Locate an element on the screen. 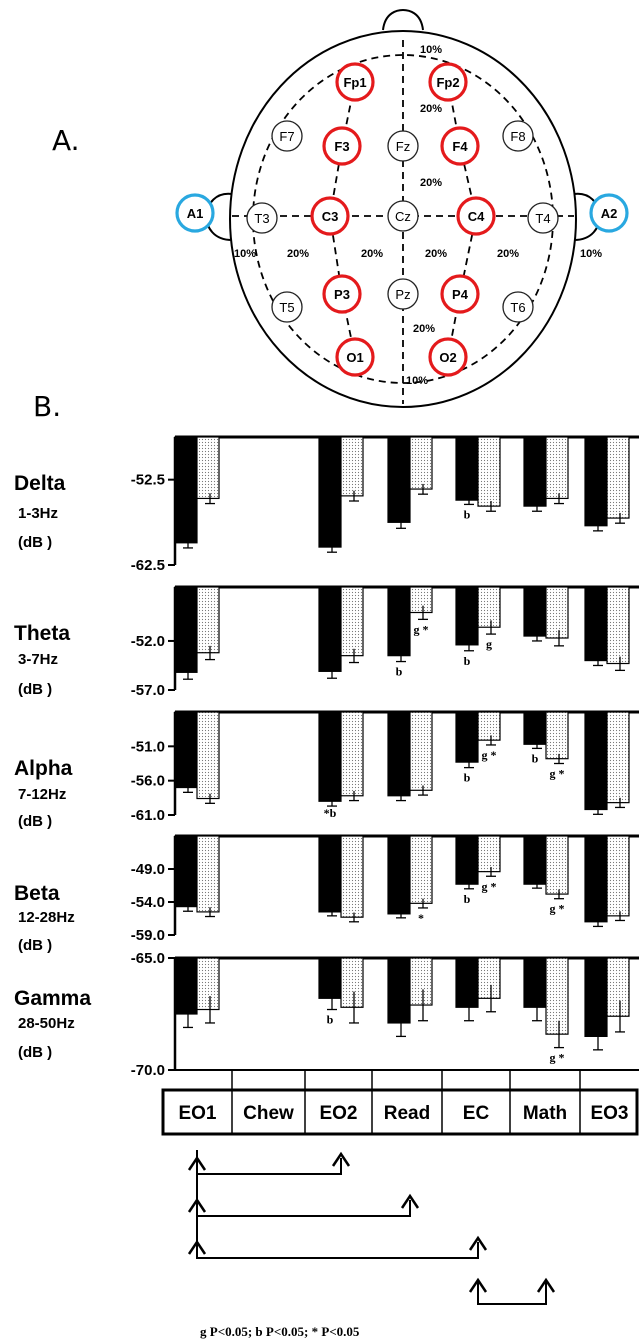 The height and width of the screenshot is (1344, 639). y-tick-label: -52.0 is located at coordinates (148, 641).